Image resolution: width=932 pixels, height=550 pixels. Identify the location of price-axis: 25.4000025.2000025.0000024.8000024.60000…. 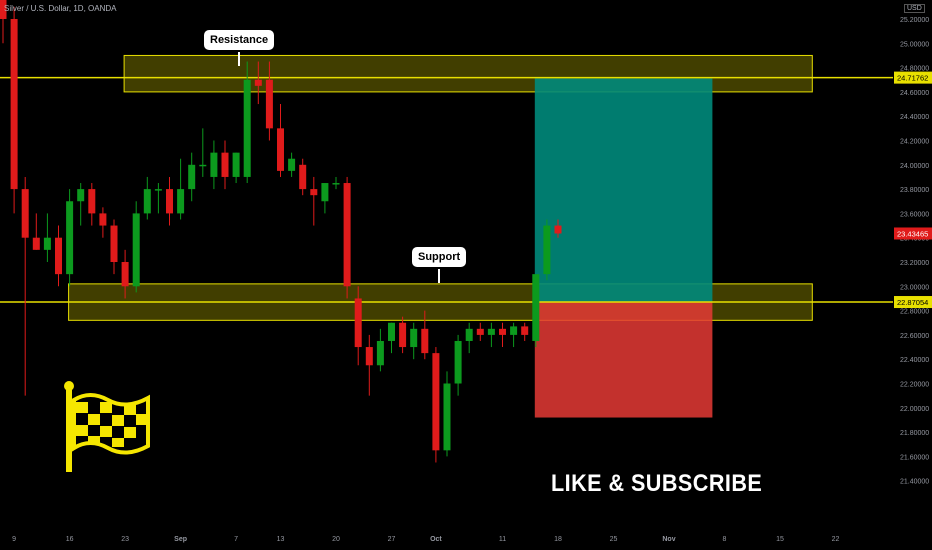
(912, 275).